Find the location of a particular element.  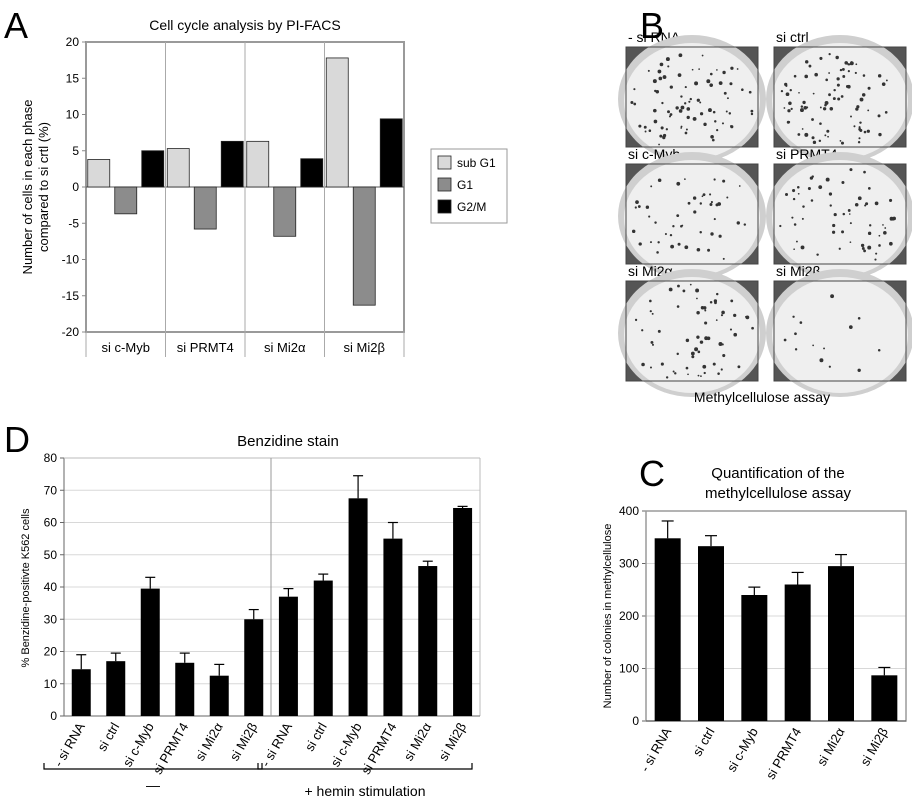

bar-0-si-prmt4 is located at coordinates (185, 689).